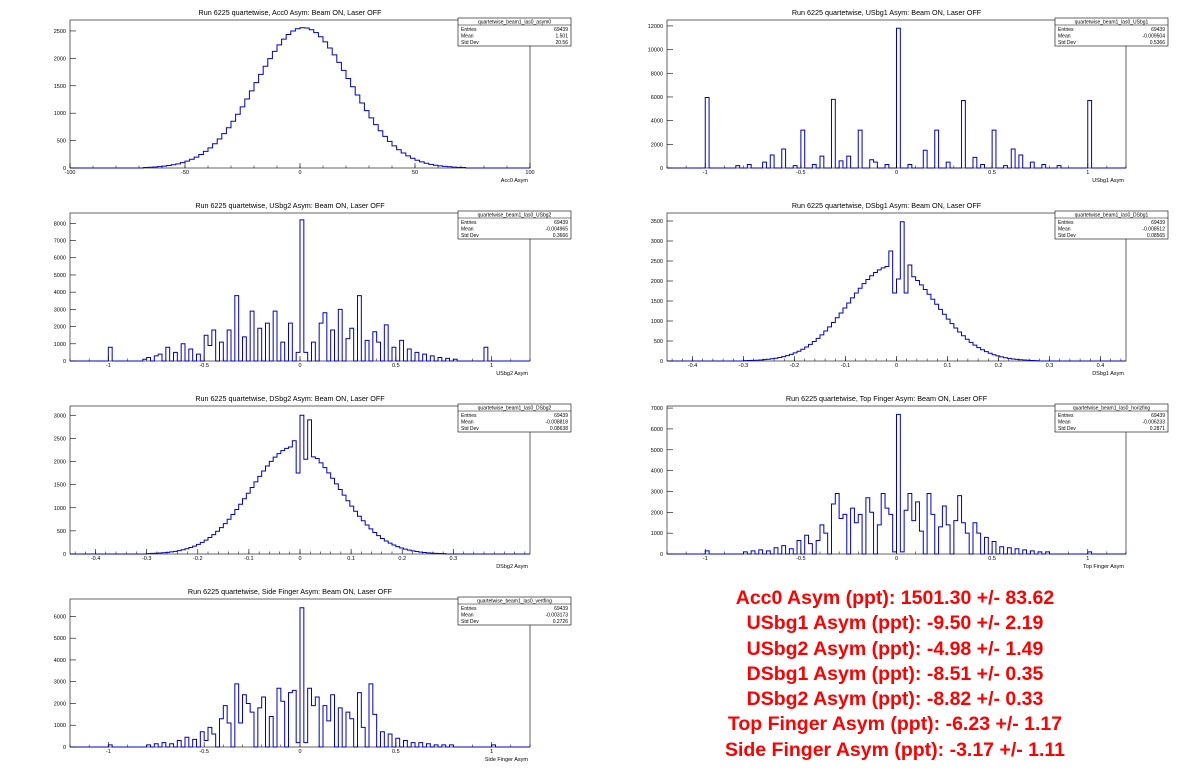  Describe the element at coordinates (556, 423) in the screenshot. I see `stats-value: -0.008818` at that location.